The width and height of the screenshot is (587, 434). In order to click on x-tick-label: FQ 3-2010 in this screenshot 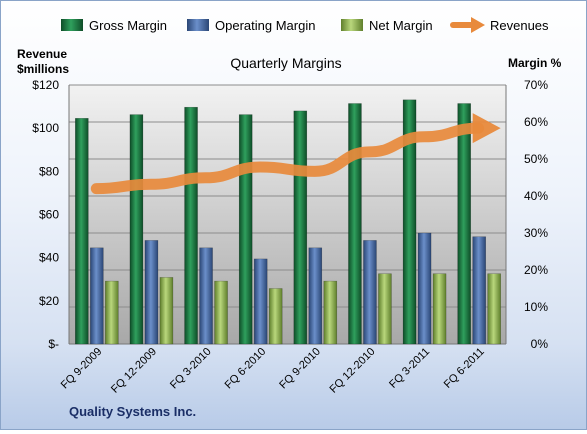, I will do `click(191, 369)`.